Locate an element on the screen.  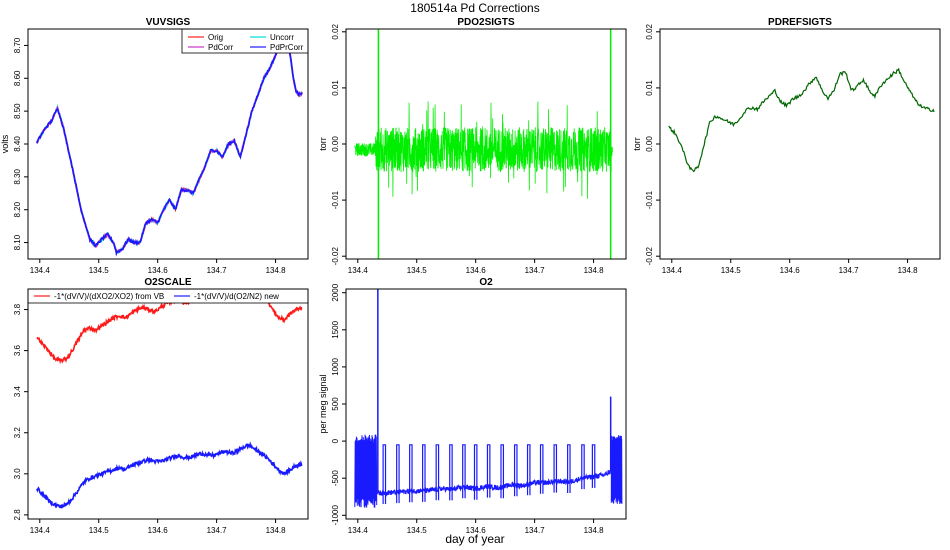
panel-title: O2SCALE is located at coordinates (168, 282).